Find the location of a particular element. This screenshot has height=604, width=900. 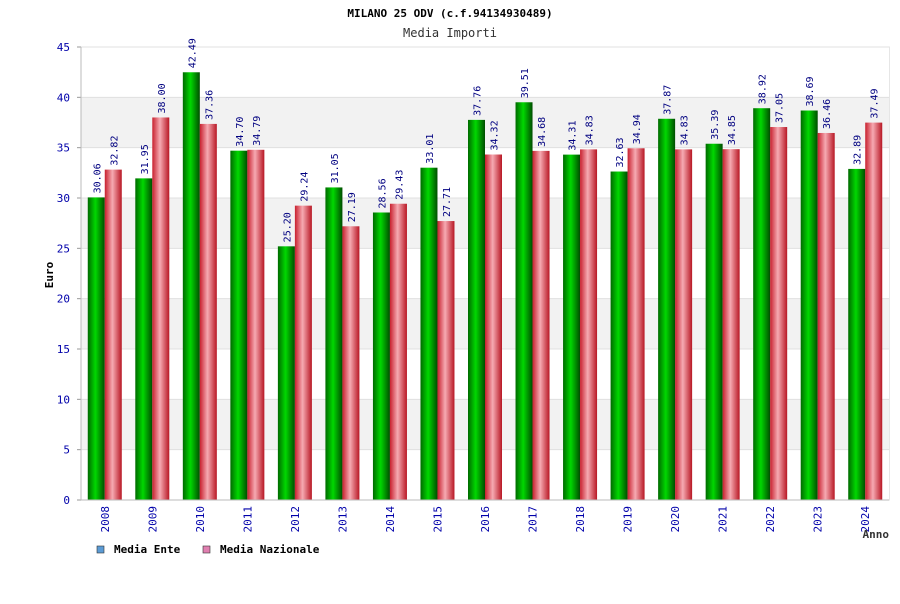

data-label-media-ente-2008: 30.06 is located at coordinates (97, 178).